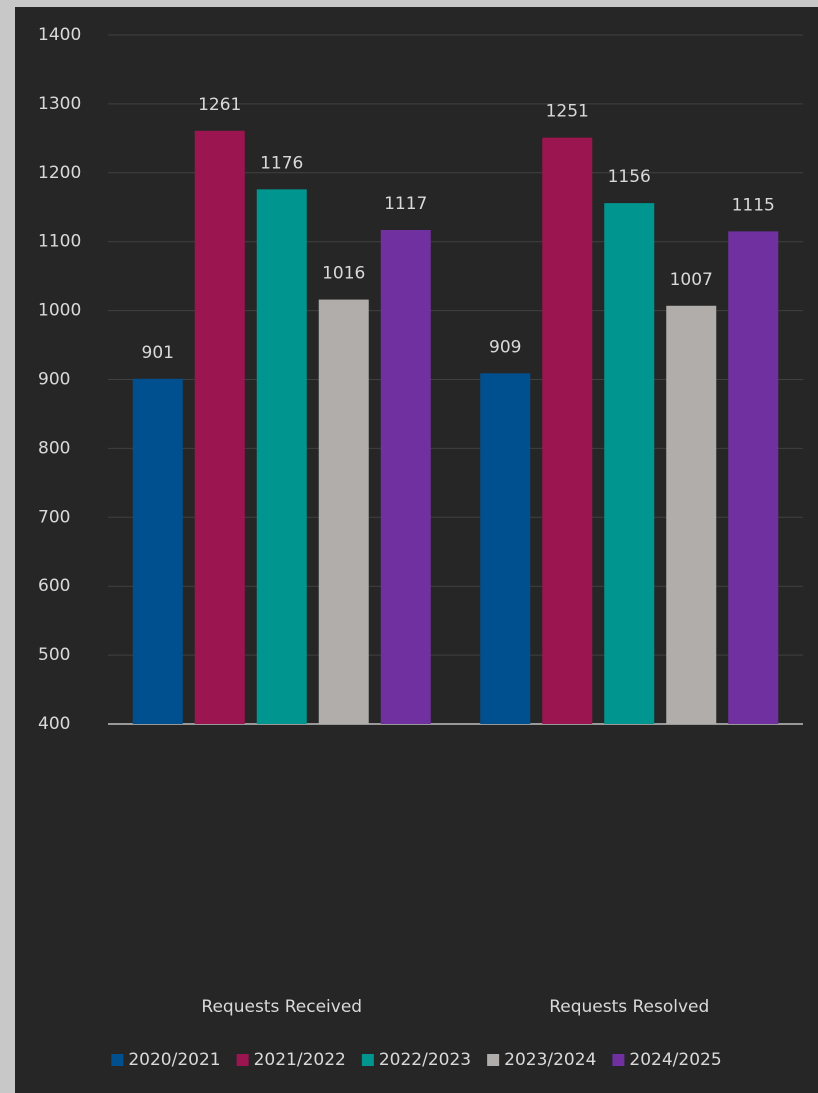 Image resolution: width=818 pixels, height=1093 pixels. I want to click on data-label: 1251, so click(567, 112).